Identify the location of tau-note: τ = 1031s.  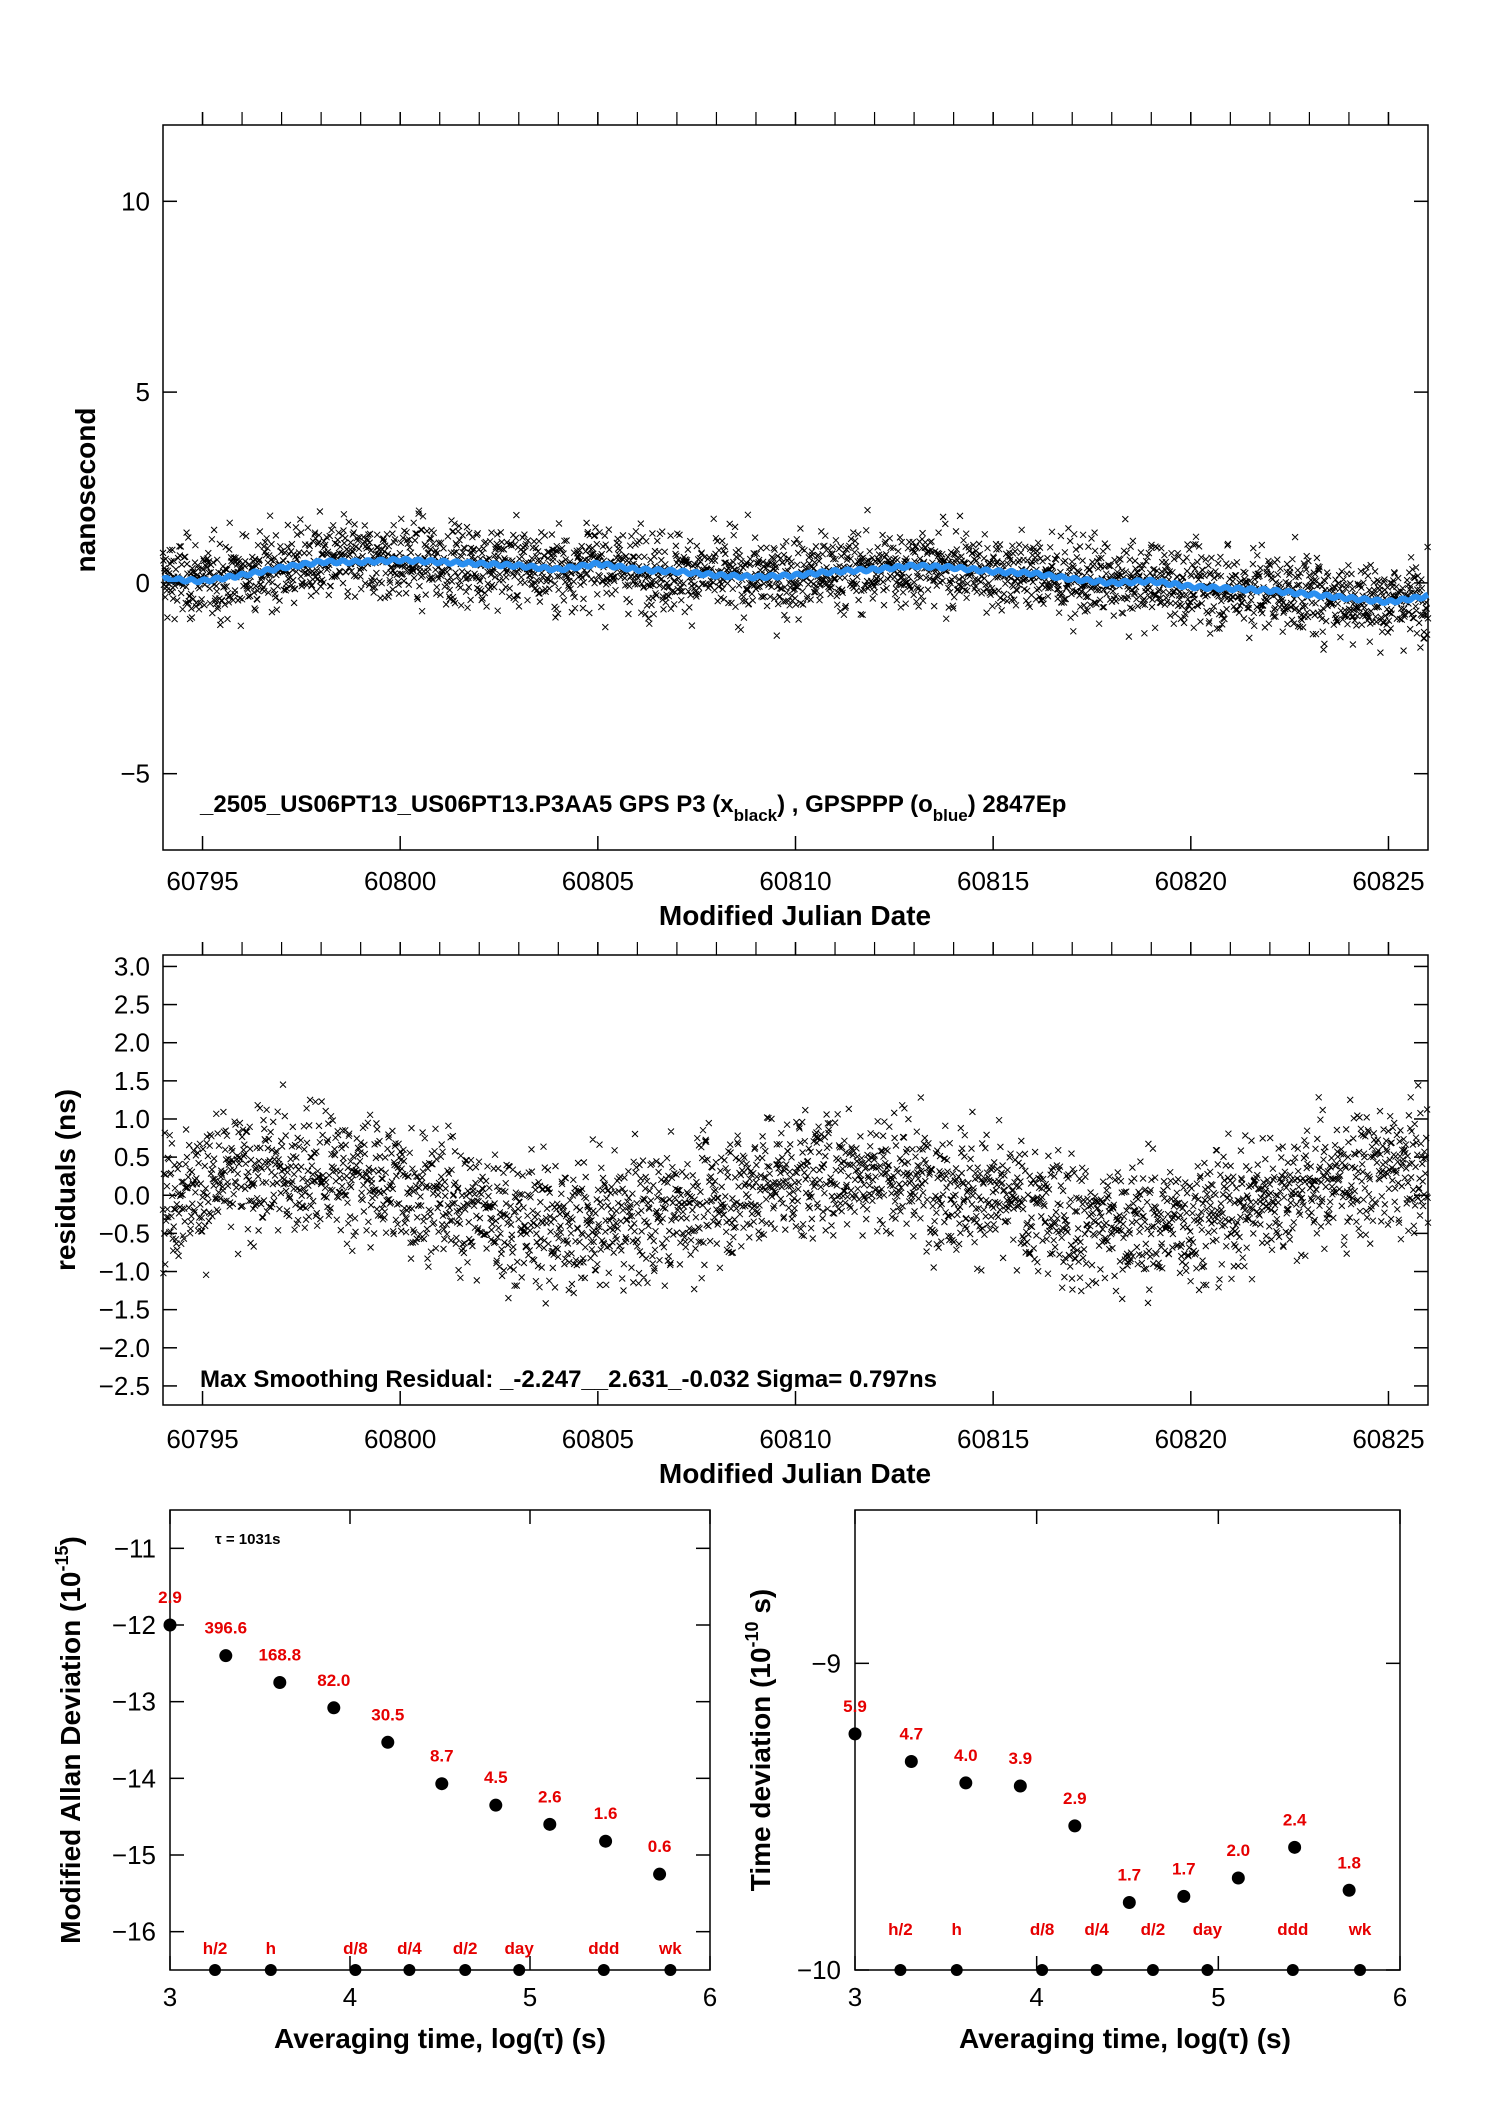
(248, 1539).